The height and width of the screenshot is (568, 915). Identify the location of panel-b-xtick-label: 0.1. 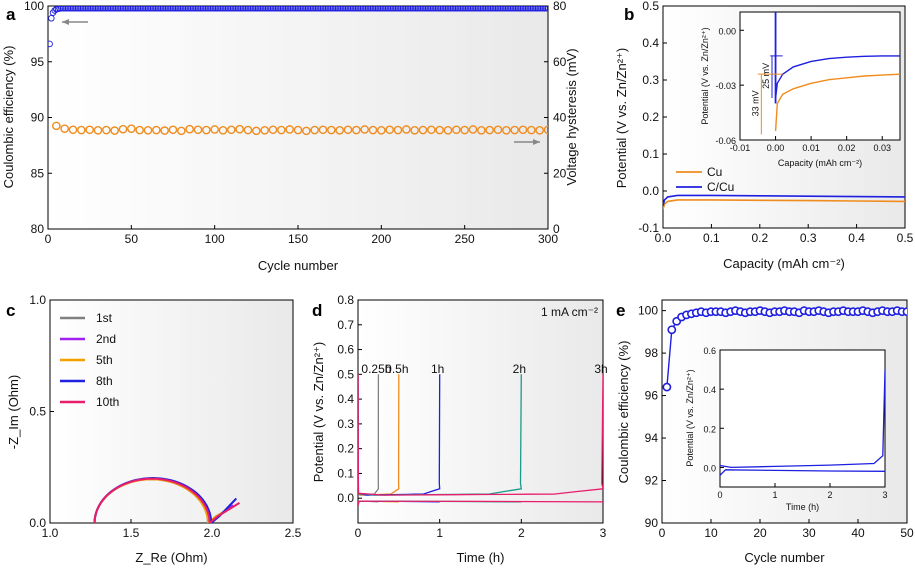
(711, 238).